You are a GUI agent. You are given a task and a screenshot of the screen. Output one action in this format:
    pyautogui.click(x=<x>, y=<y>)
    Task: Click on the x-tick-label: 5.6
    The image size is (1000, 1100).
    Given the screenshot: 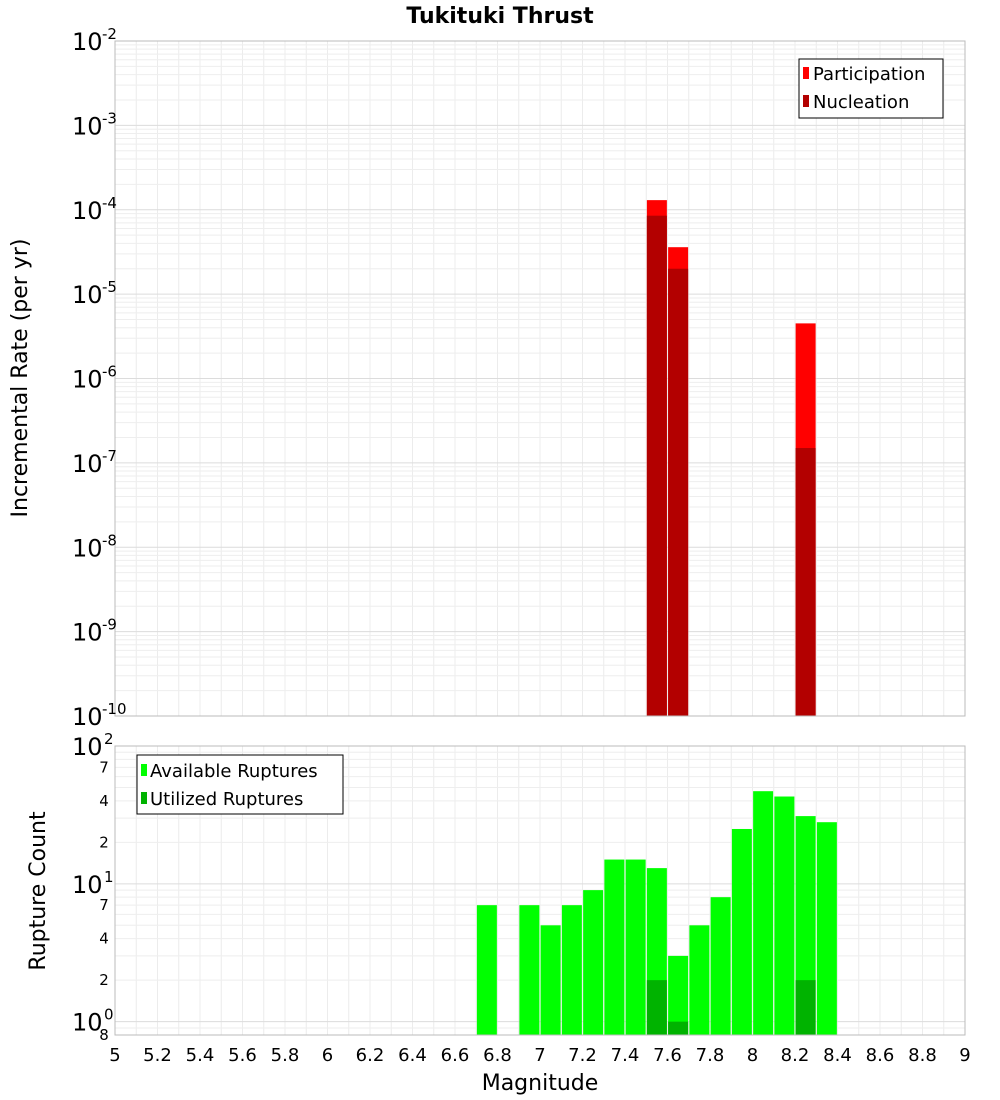 What is the action you would take?
    pyautogui.click(x=242, y=1055)
    